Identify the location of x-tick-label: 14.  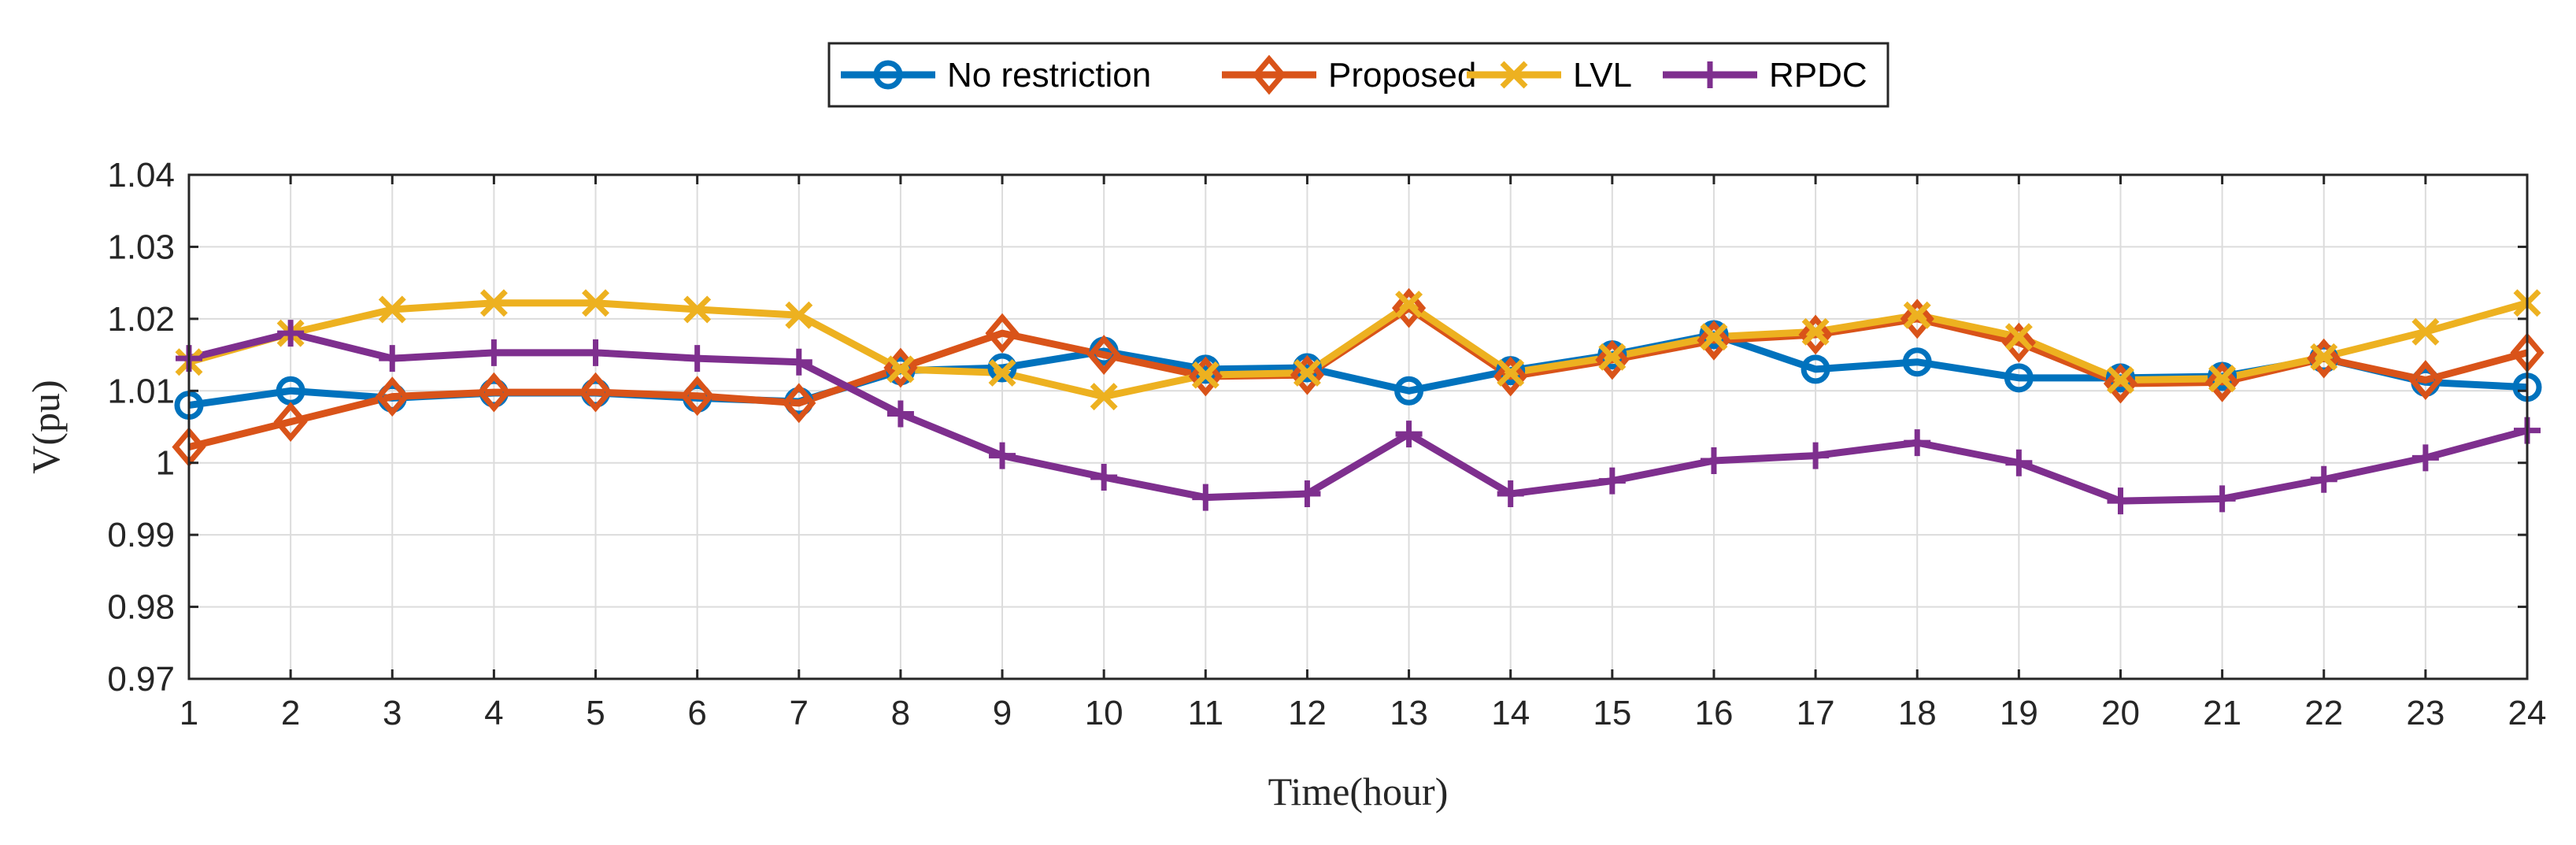
(1510, 713).